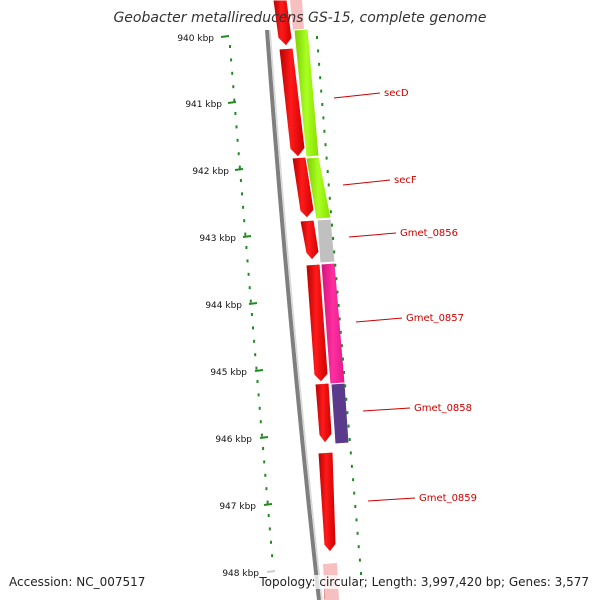 The image size is (600, 600). I want to click on gene-label-Gmet-0859: Gmet_0859, so click(448, 498).